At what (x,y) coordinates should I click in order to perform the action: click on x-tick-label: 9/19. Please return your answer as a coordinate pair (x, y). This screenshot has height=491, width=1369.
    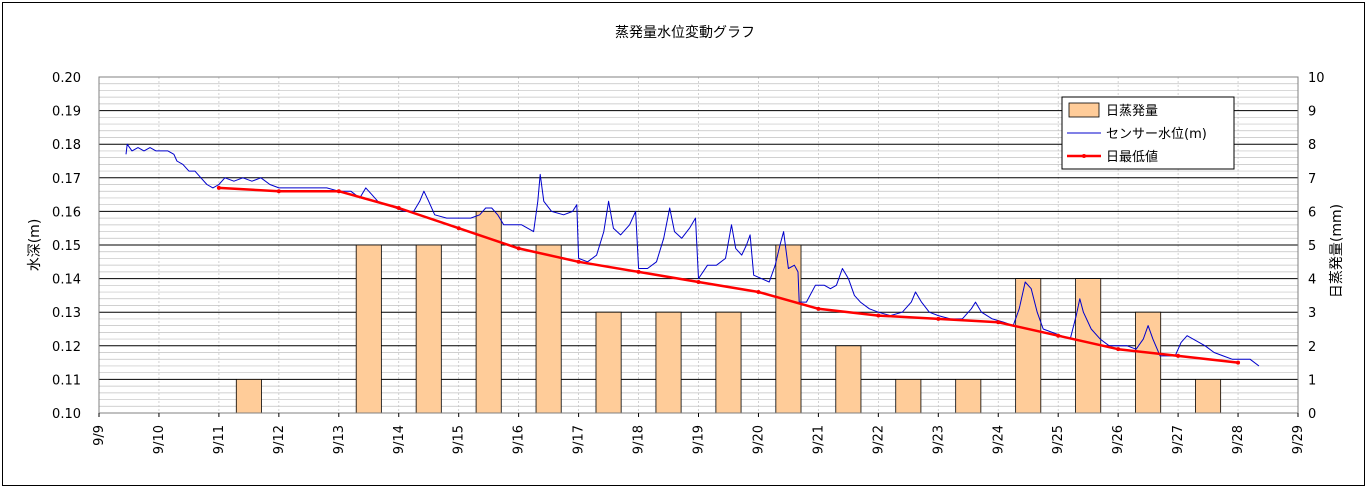
    Looking at the image, I should click on (699, 439).